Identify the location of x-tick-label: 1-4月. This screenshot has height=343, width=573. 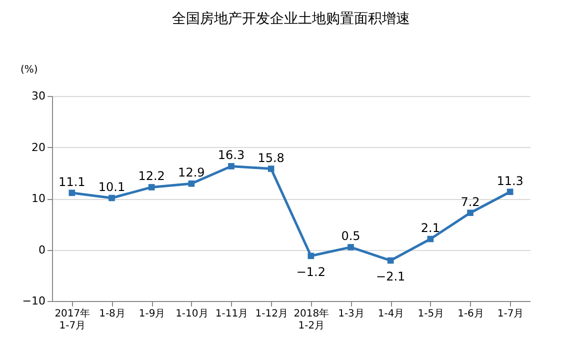
(391, 314).